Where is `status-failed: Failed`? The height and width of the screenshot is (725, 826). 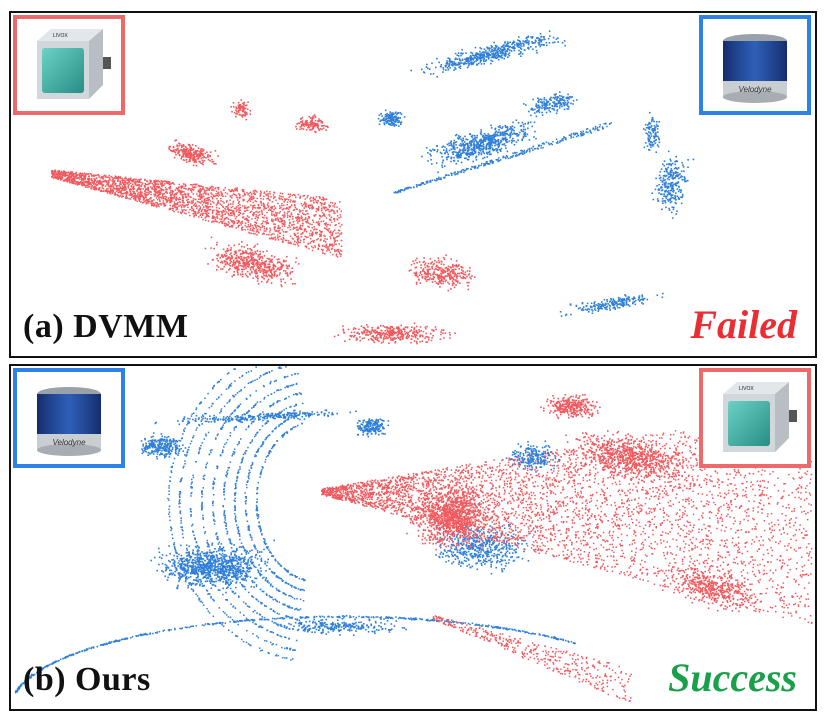
status-failed: Failed is located at coordinates (743, 324).